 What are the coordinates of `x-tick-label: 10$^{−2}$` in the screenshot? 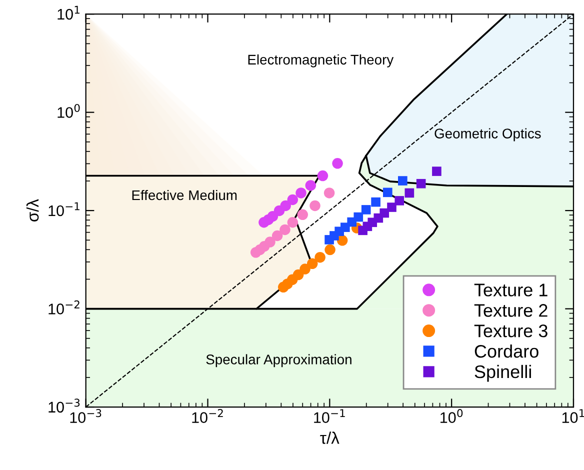 It's located at (207, 416).